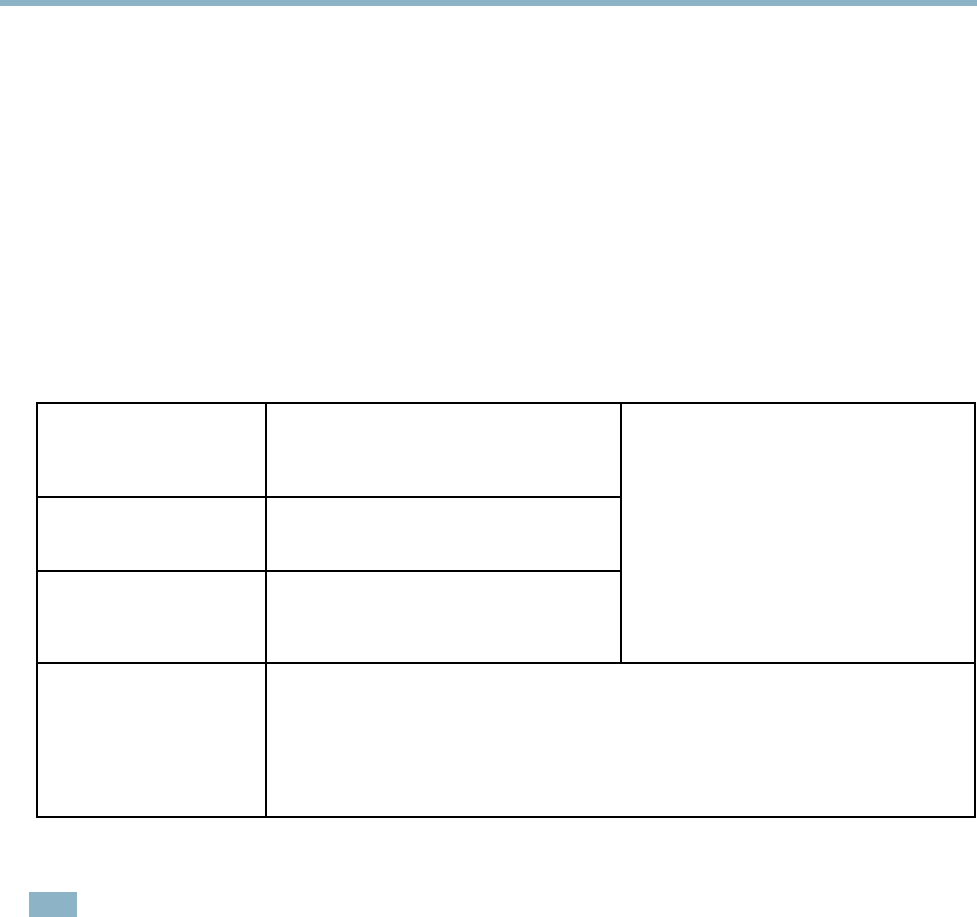  Describe the element at coordinates (975, 610) in the screenshot. I see `table-border-right` at that location.